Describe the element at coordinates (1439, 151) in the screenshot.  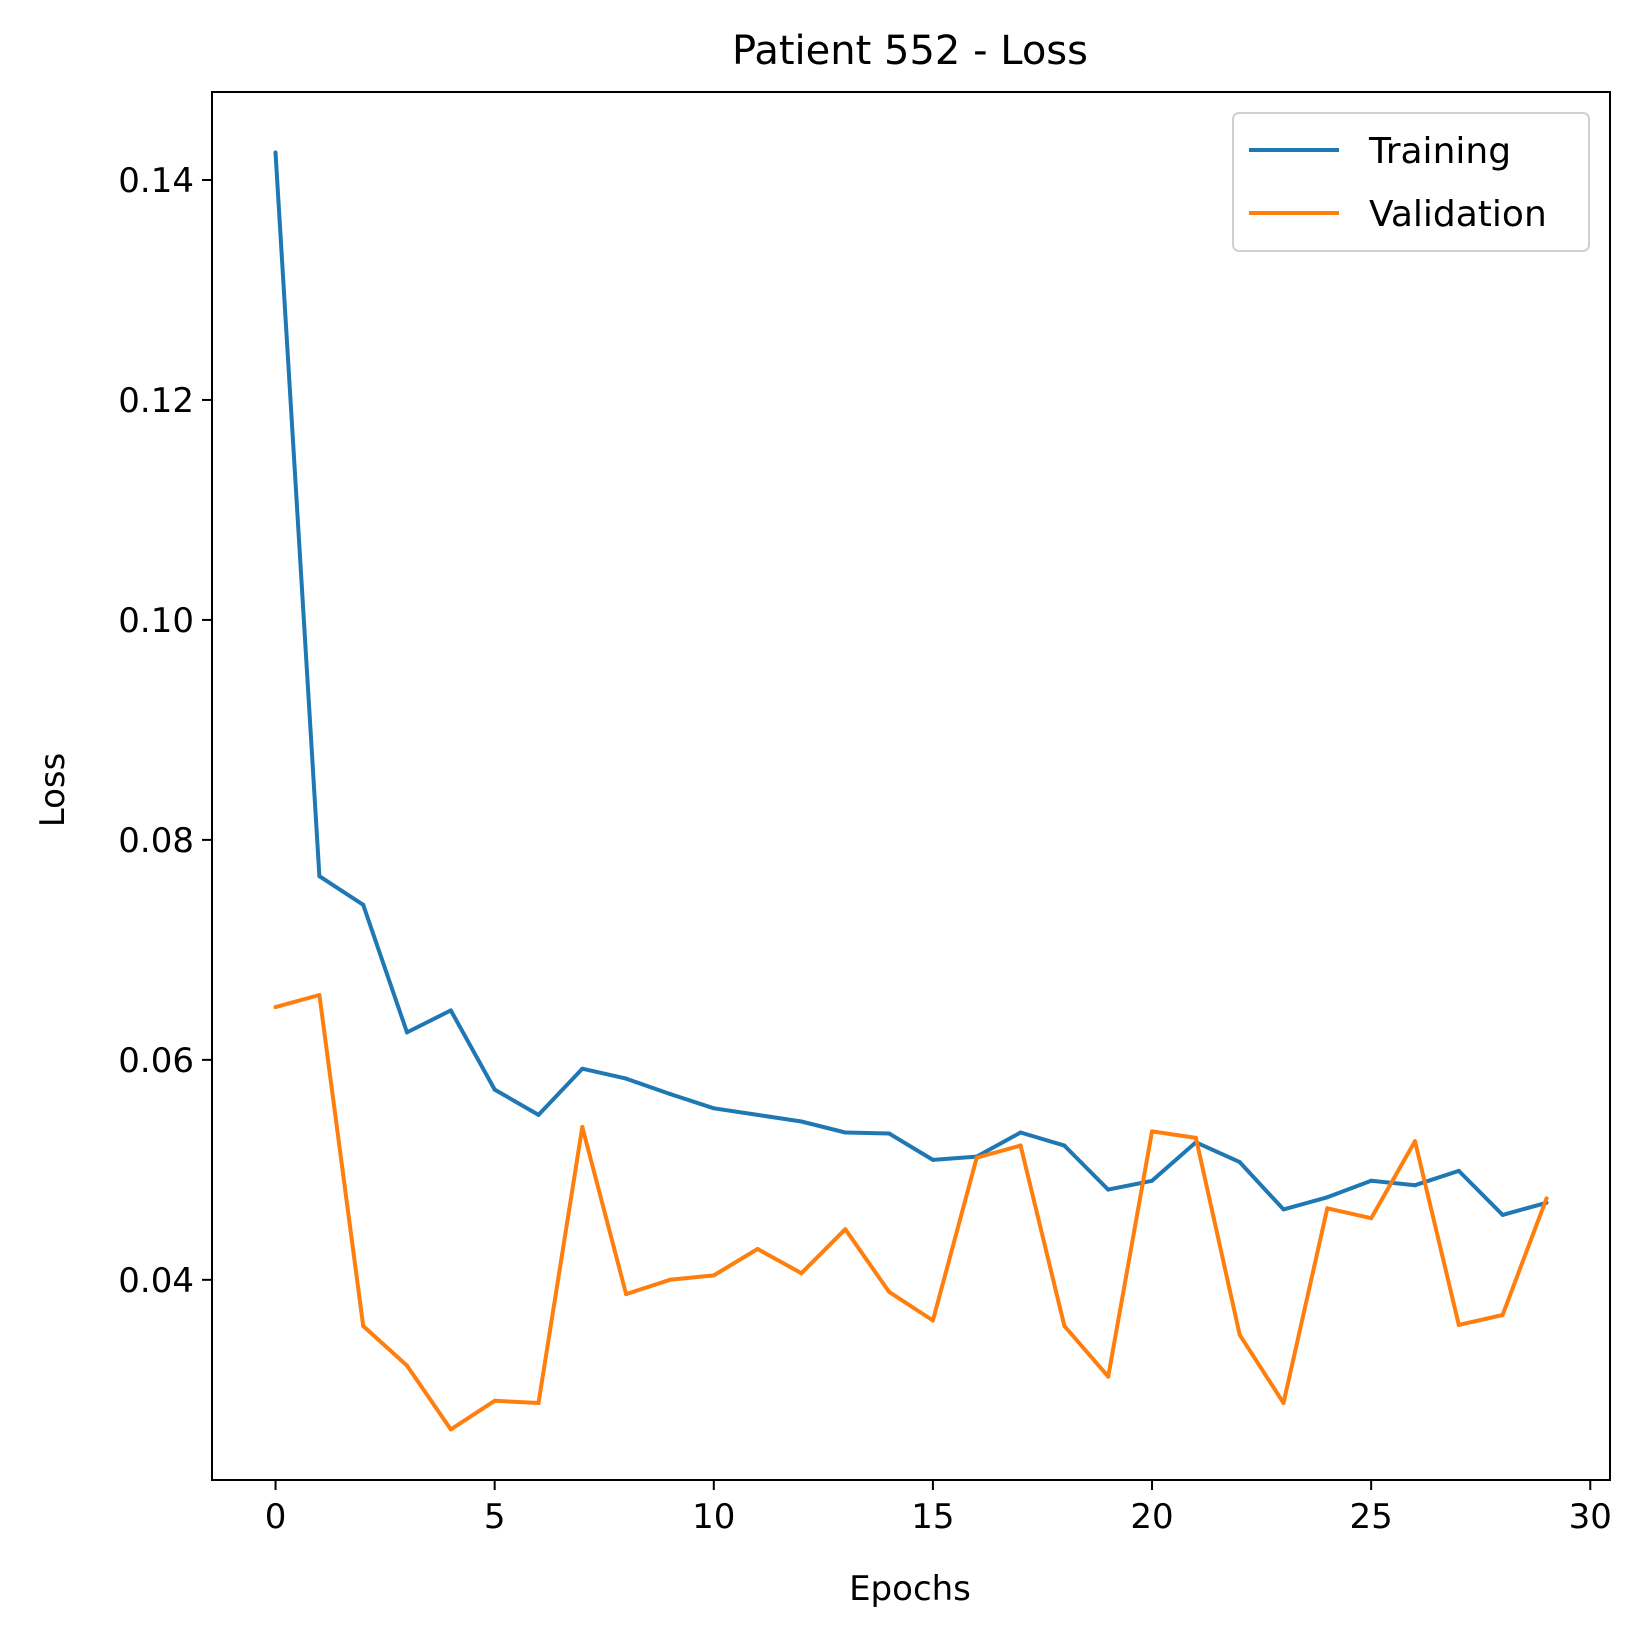
I see `legend-label-training: Training` at that location.